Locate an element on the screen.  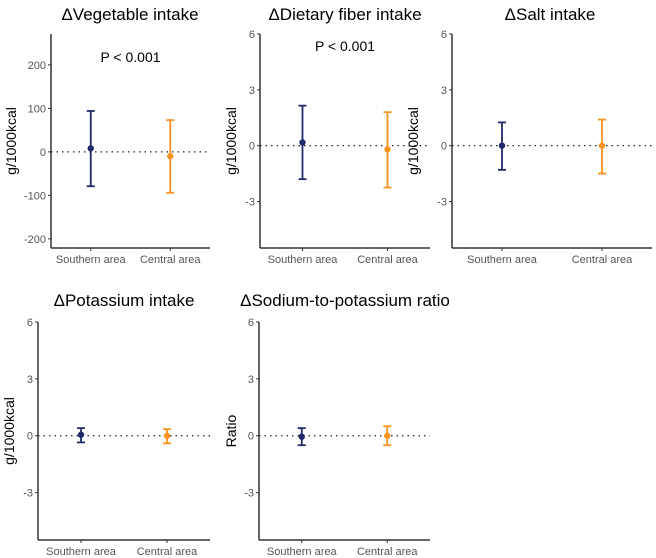
panel-title: ΔSodium-to-potassium ratio is located at coordinates (345, 300).